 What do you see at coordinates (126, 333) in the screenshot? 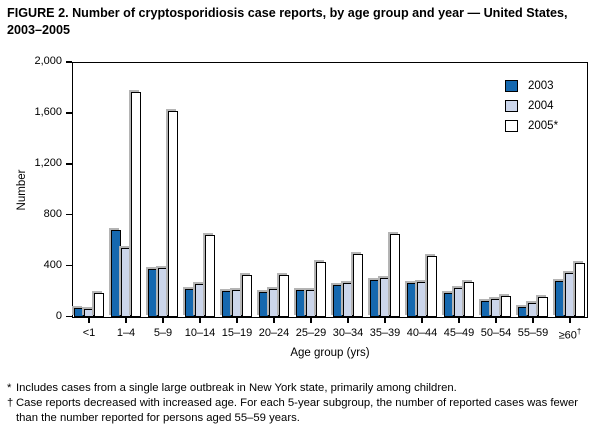
I see `x-tick-label: 1–4` at bounding box center [126, 333].